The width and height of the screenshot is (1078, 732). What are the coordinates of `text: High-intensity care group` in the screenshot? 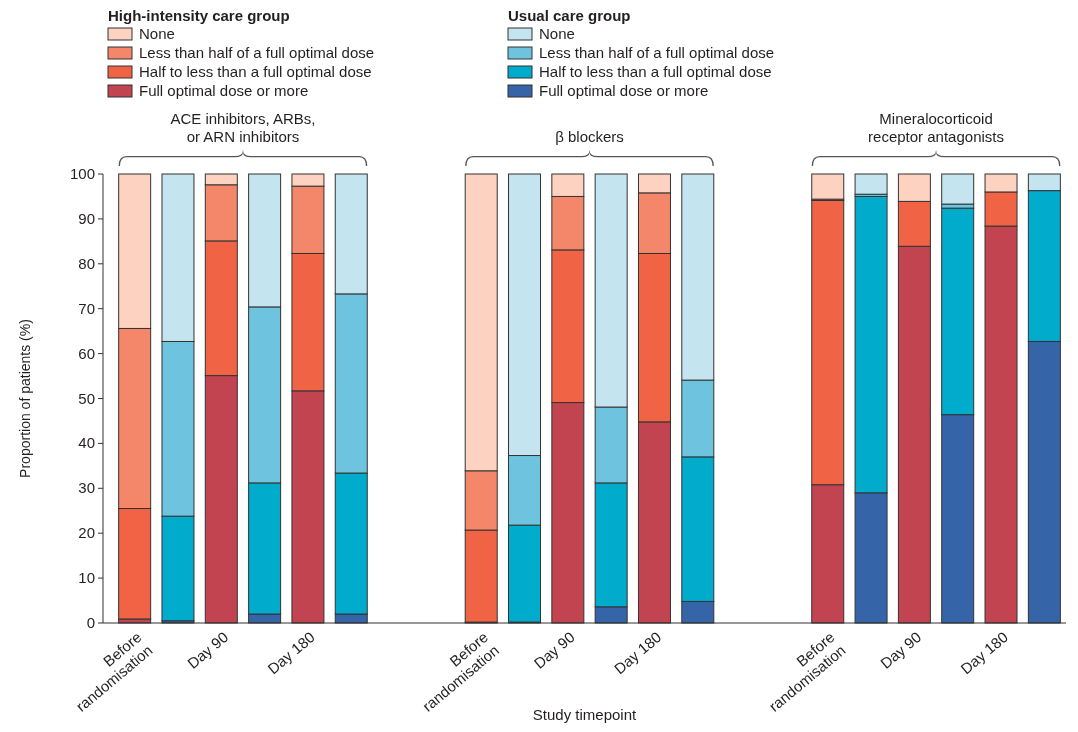 It's located at (199, 15).